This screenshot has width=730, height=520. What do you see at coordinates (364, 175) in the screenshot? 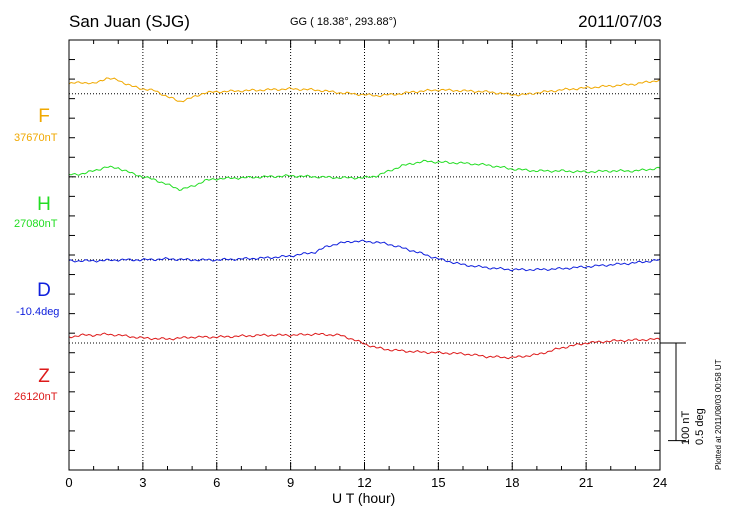
I see `series-line-h` at bounding box center [364, 175].